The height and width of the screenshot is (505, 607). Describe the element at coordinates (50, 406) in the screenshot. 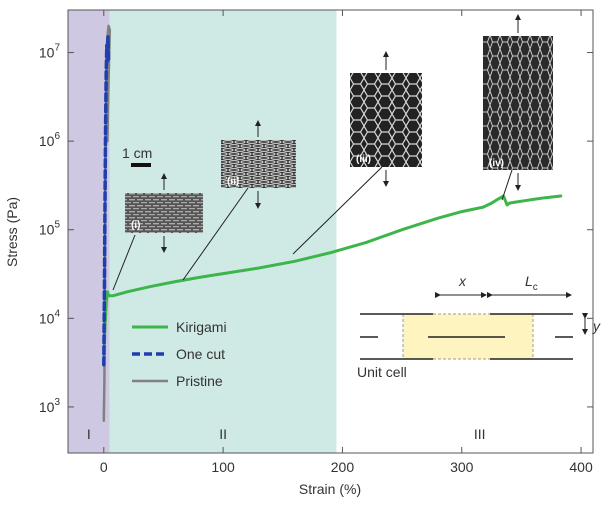

I see `y-tick-label: 10³` at that location.